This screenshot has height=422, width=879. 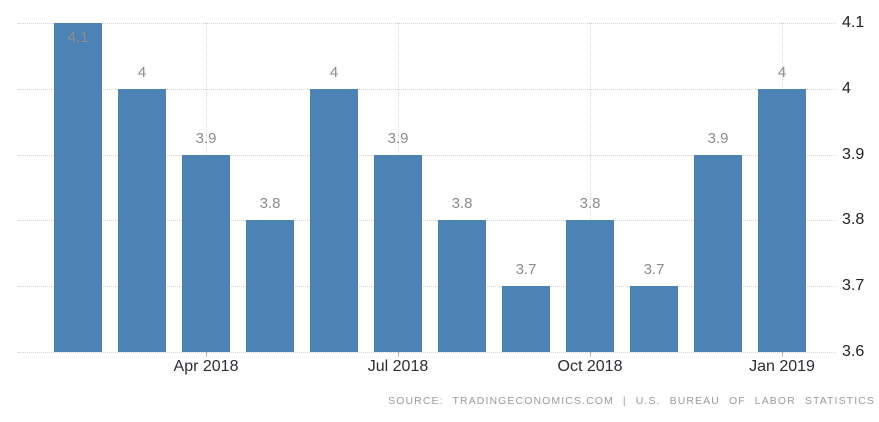 I want to click on bar-value-label: 4.1, so click(x=78, y=37).